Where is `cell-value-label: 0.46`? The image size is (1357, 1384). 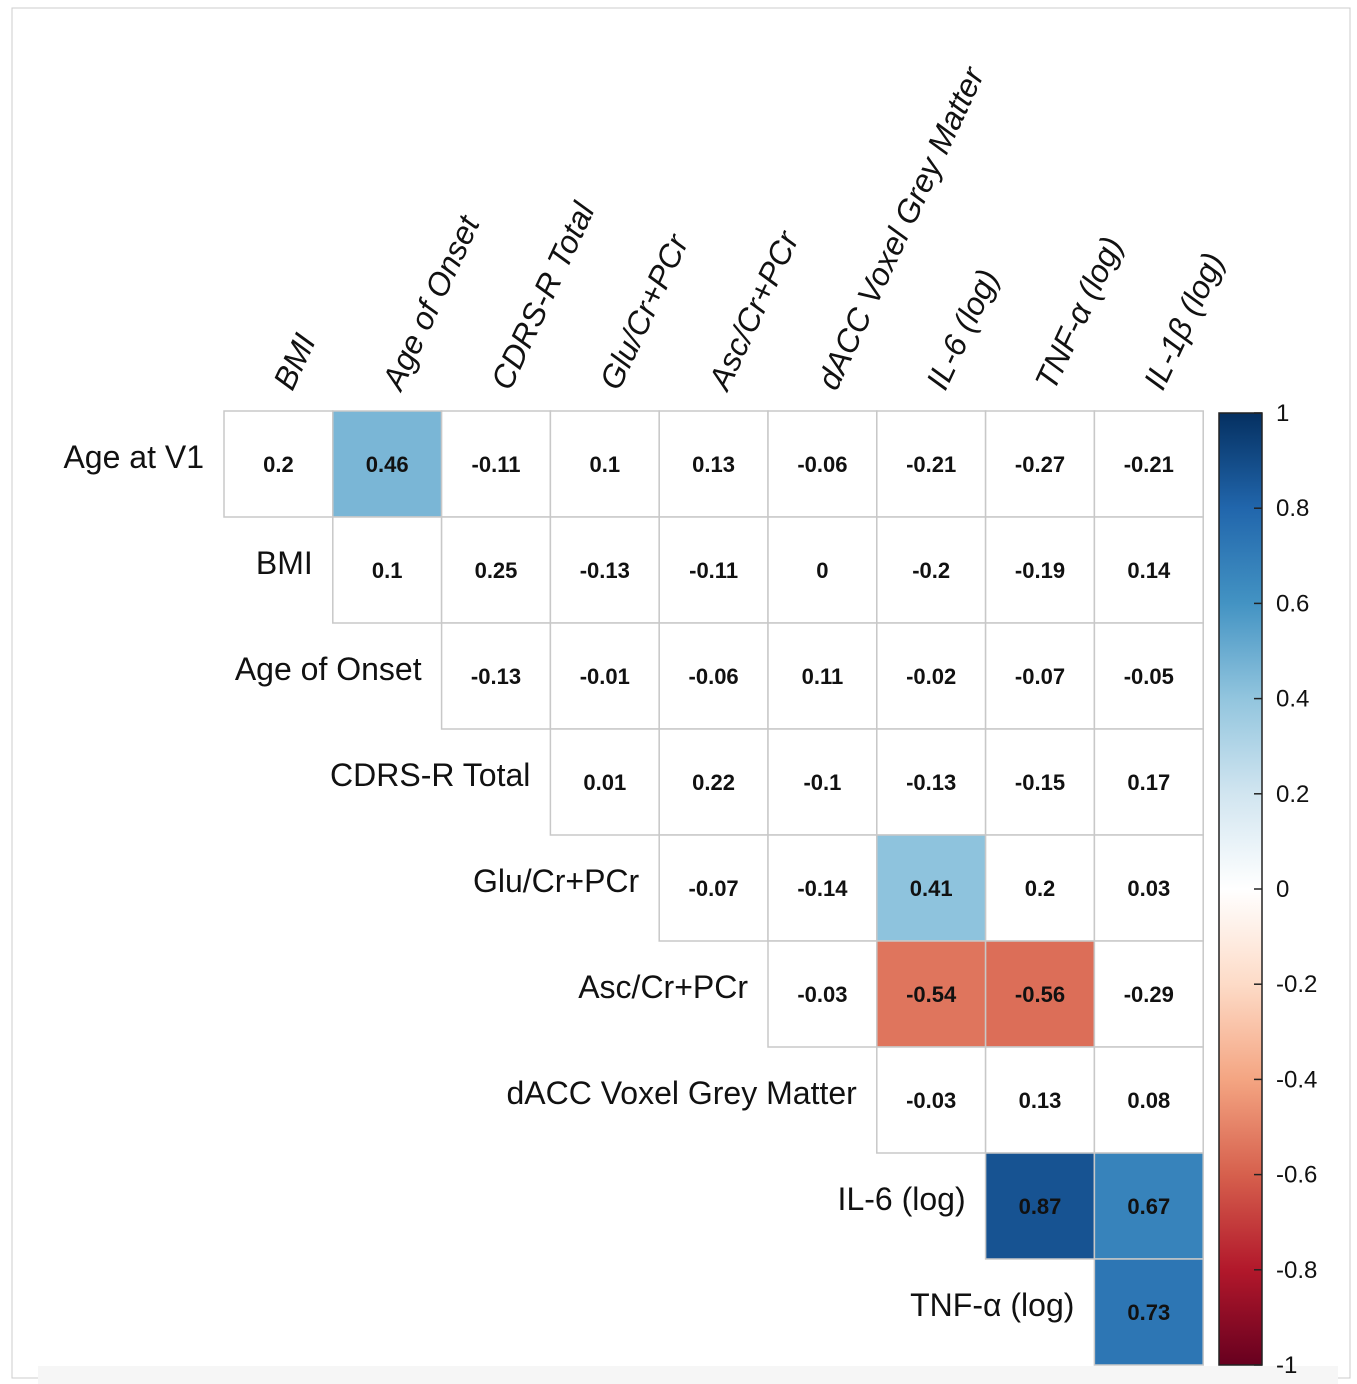 cell-value-label: 0.46 is located at coordinates (387, 464).